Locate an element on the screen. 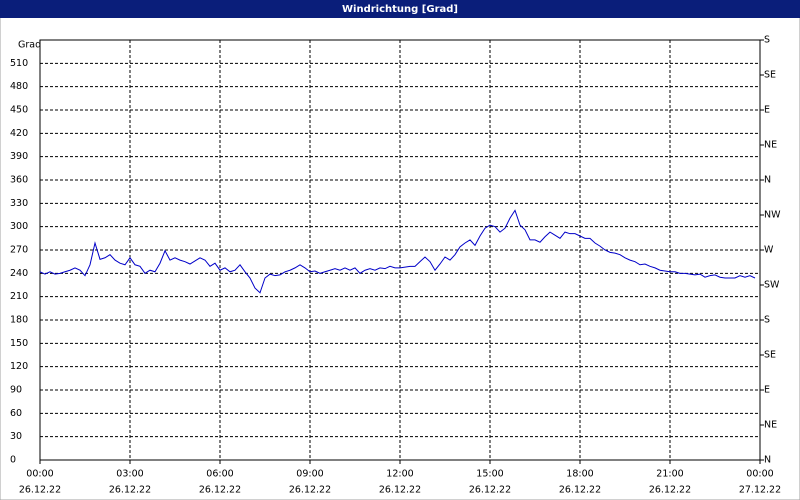 This screenshot has height=500, width=800. x-tick-label: 09:00 is located at coordinates (309, 474).